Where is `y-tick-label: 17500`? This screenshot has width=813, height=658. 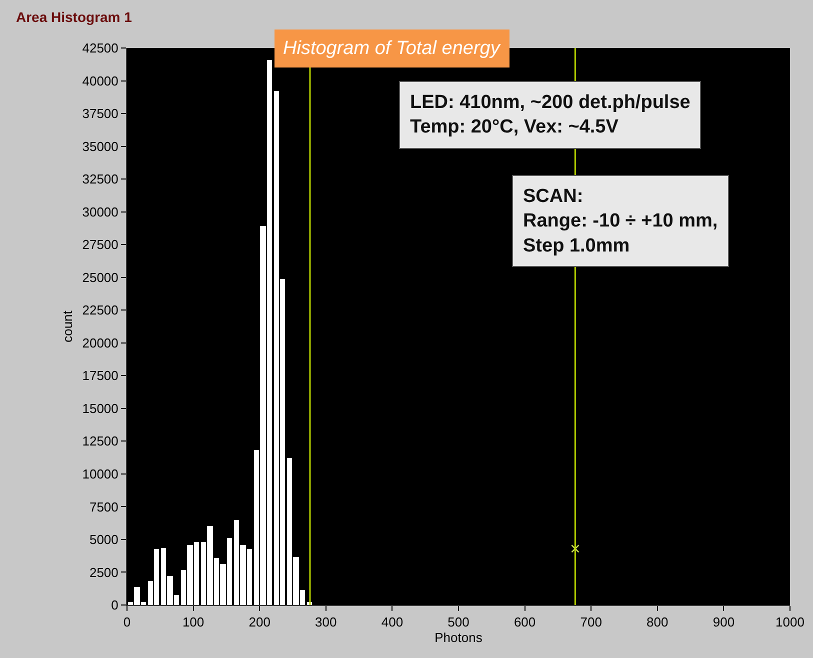 y-tick-label: 17500 is located at coordinates (100, 376).